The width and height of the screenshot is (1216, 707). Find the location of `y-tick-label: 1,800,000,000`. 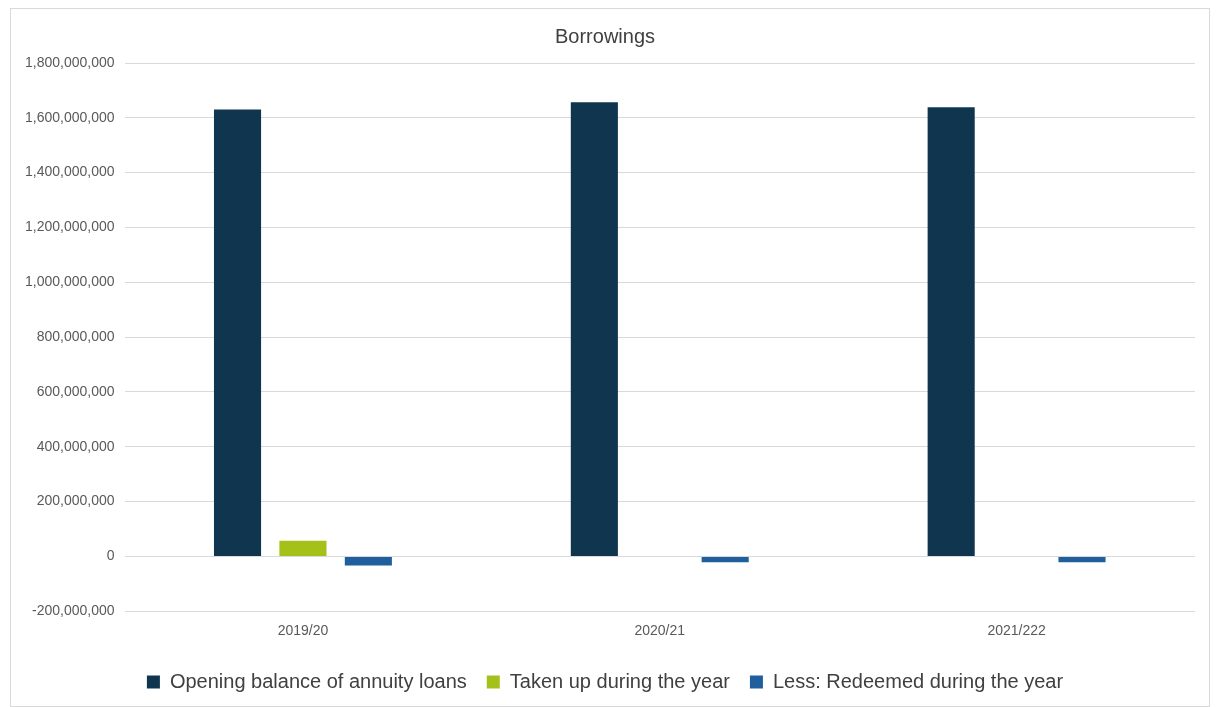

y-tick-label: 1,800,000,000 is located at coordinates (70, 61).